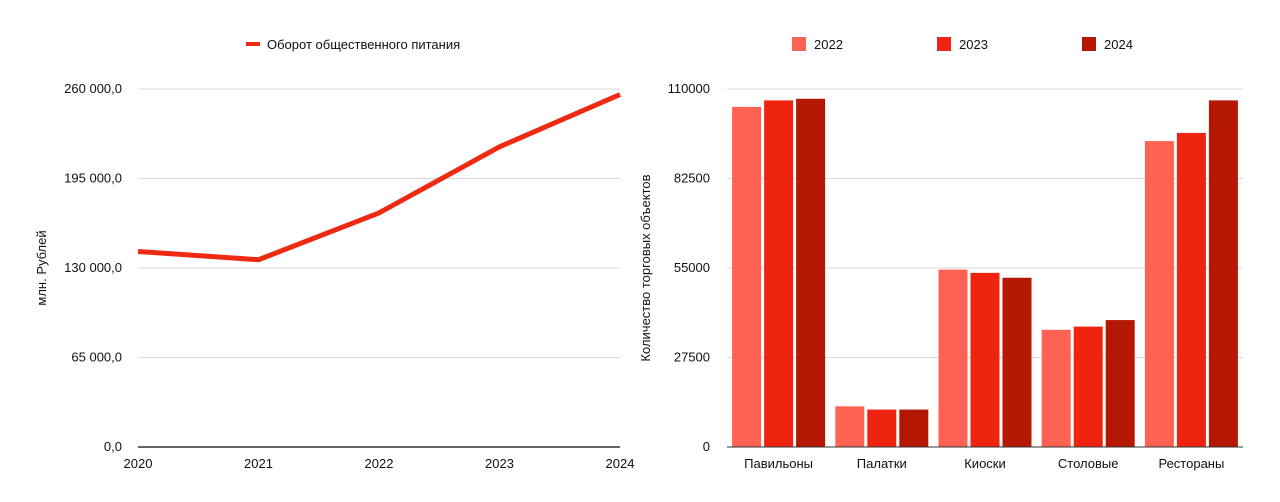 Image resolution: width=1280 pixels, height=502 pixels. What do you see at coordinates (828, 44) in the screenshot?
I see `bar-legend-label: 2022` at bounding box center [828, 44].